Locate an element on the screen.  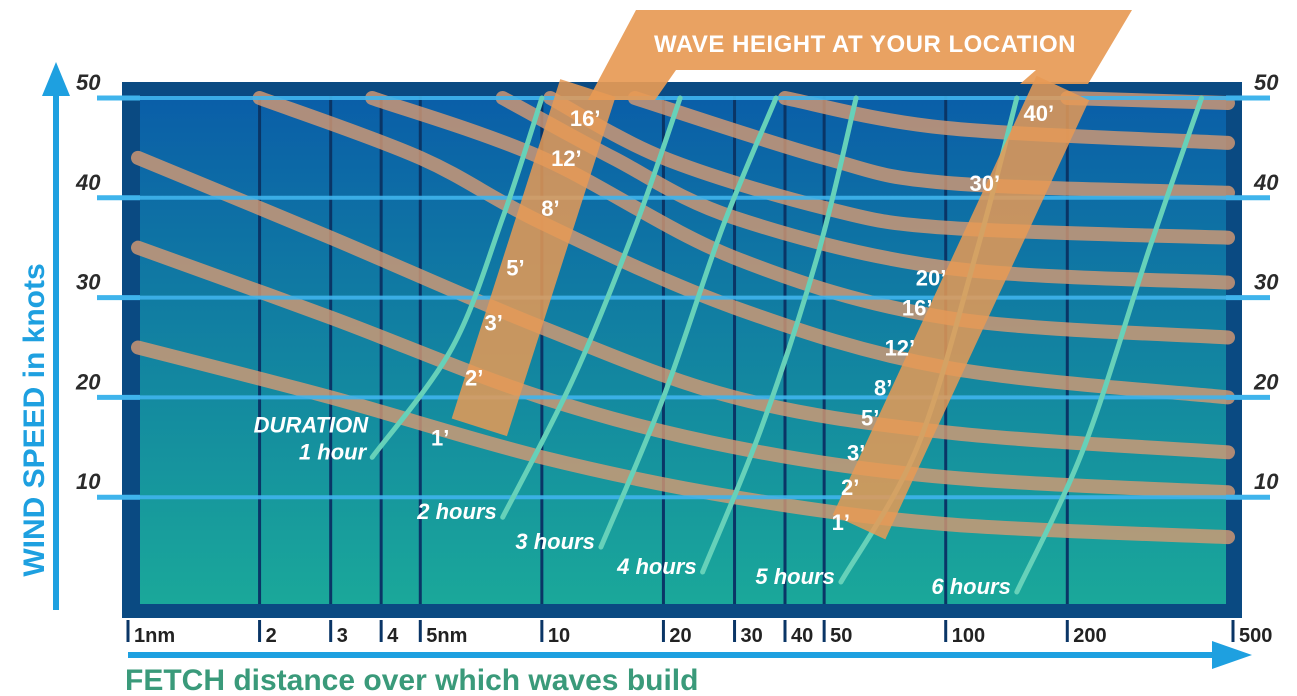
y-tick-label-right: 50 is located at coordinates (1266, 82).